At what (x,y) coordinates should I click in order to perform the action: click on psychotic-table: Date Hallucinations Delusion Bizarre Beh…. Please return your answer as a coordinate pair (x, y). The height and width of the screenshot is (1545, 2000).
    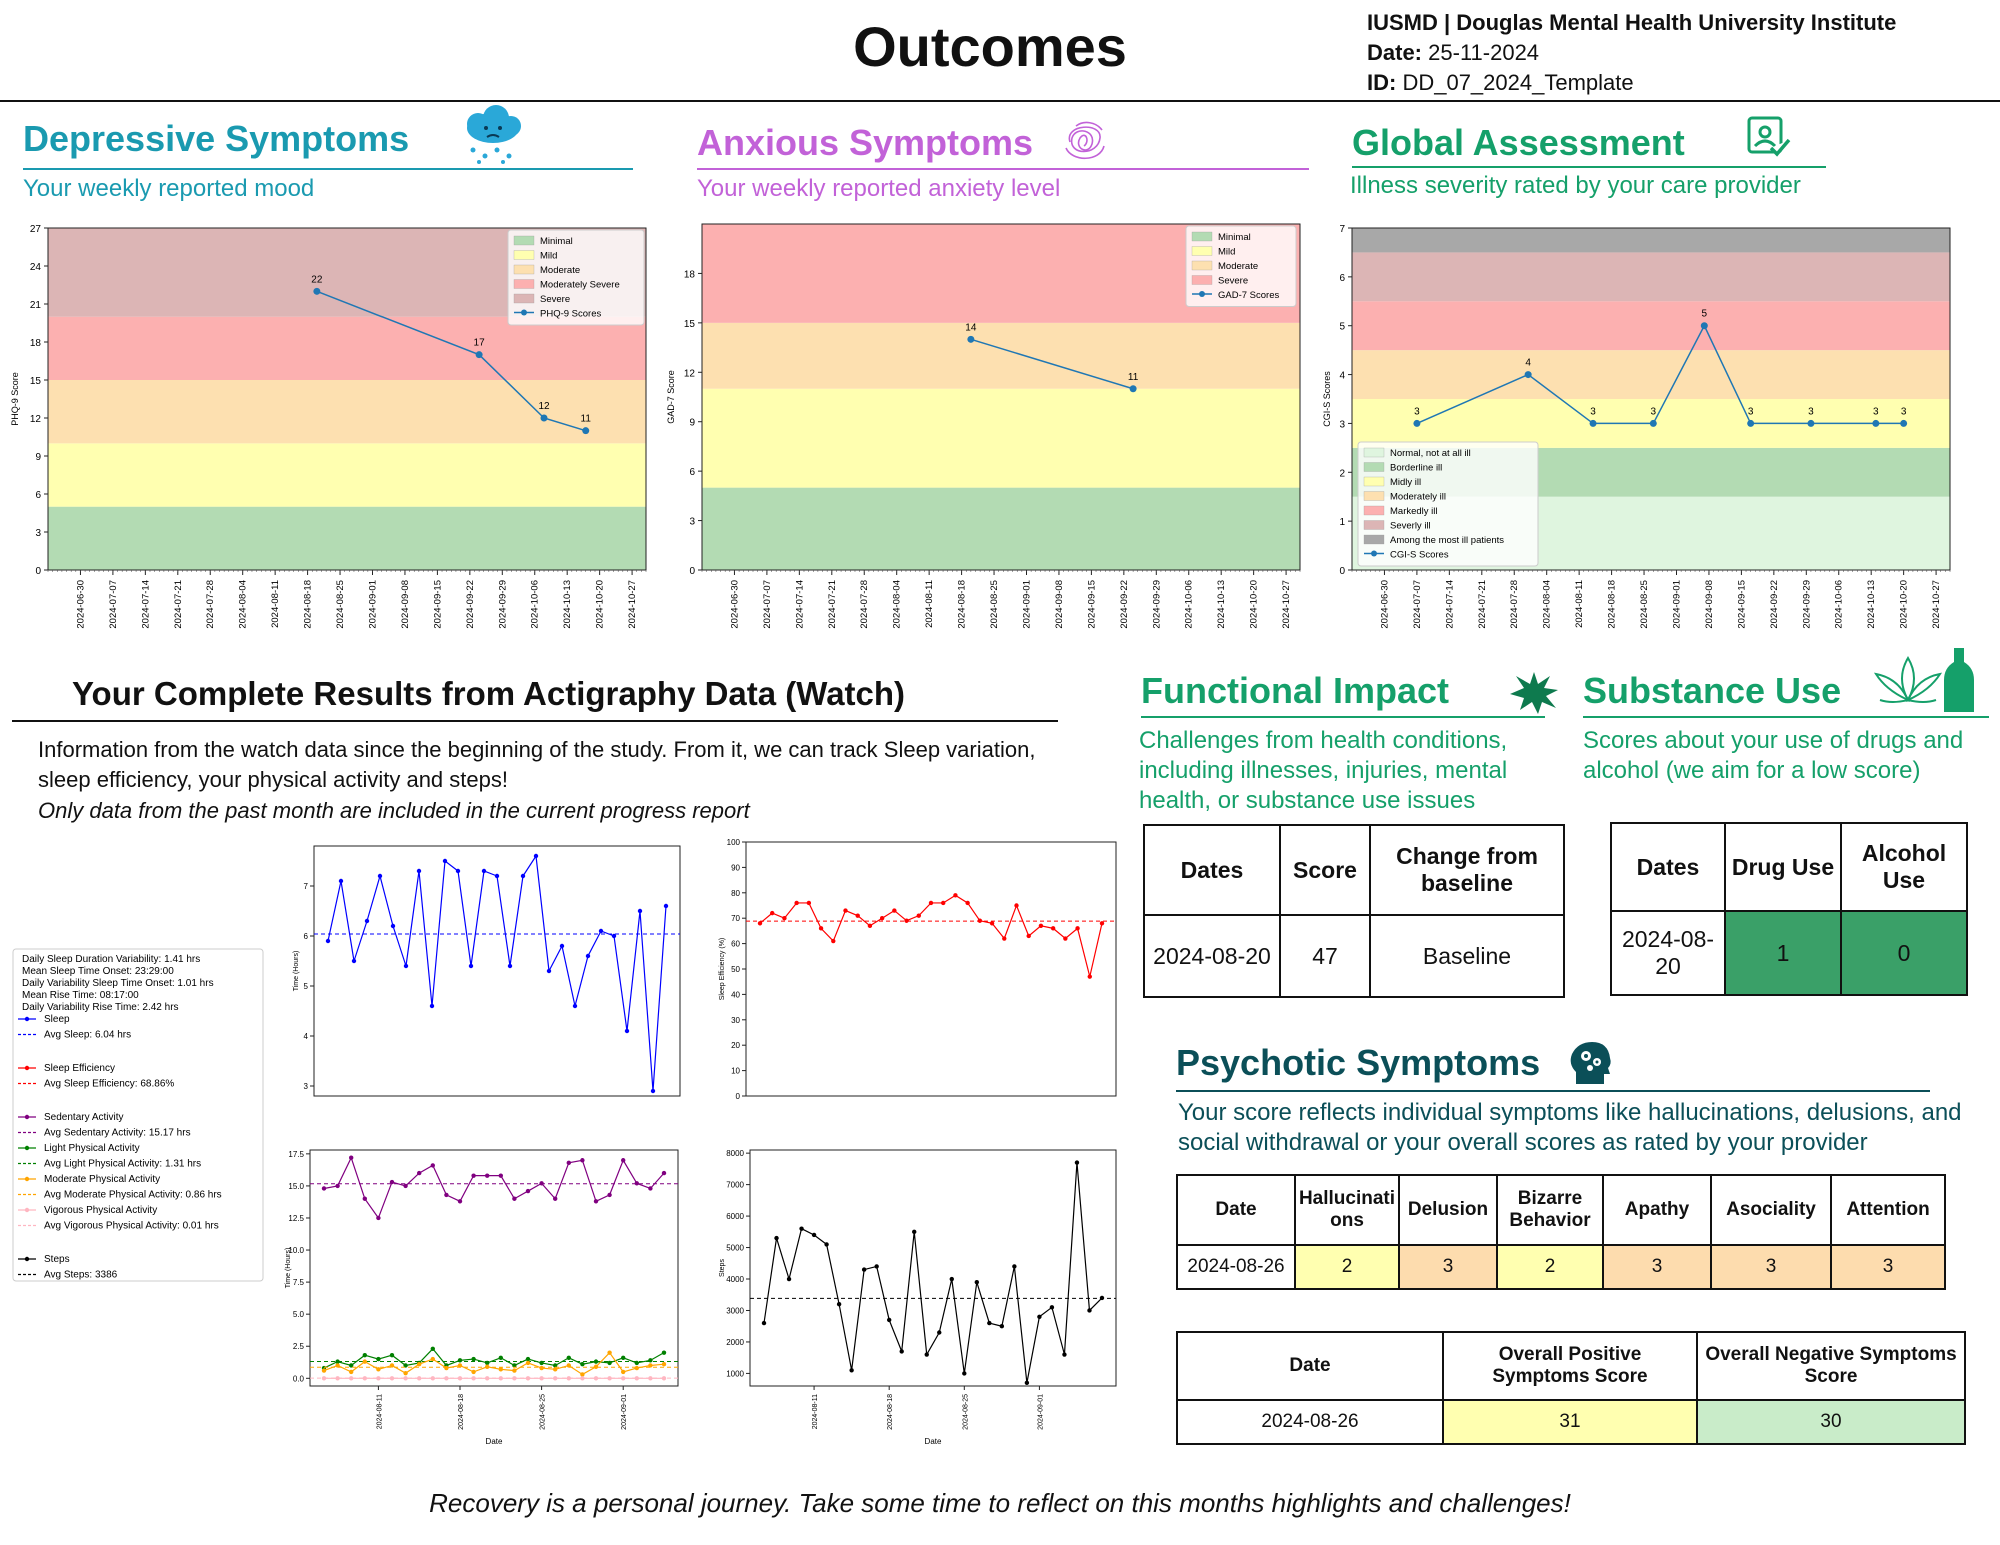
    Looking at the image, I should click on (1561, 1232).